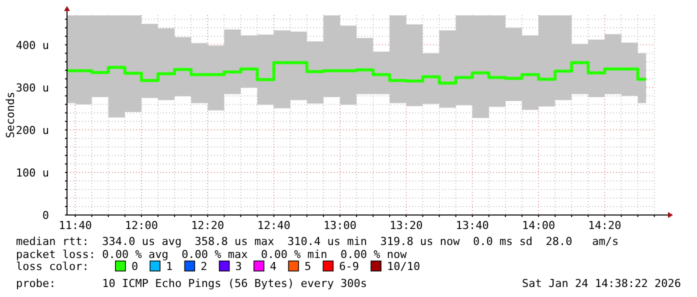  Describe the element at coordinates (340, 225) in the screenshot. I see `x-tick-label: 13:00` at that location.